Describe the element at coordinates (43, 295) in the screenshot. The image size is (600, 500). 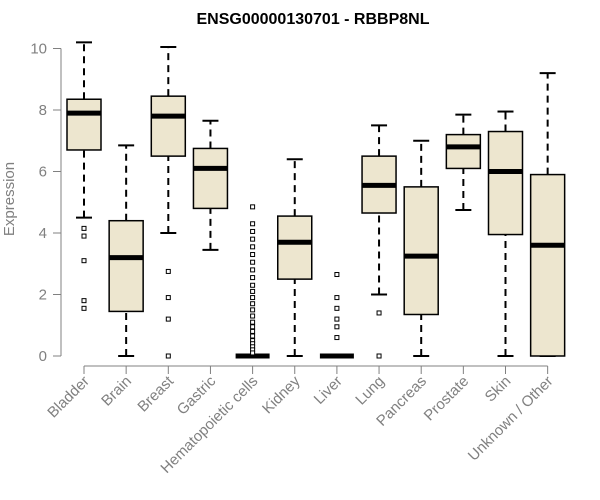
I see `y-tick-label: 2` at that location.